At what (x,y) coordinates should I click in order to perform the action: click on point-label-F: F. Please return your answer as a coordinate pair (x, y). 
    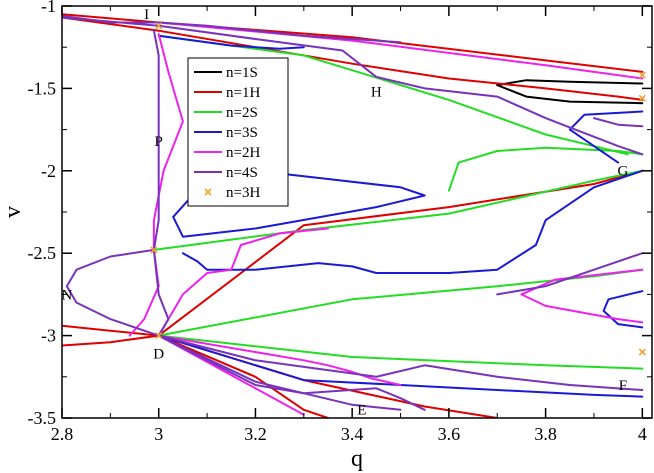
    Looking at the image, I should click on (623, 386).